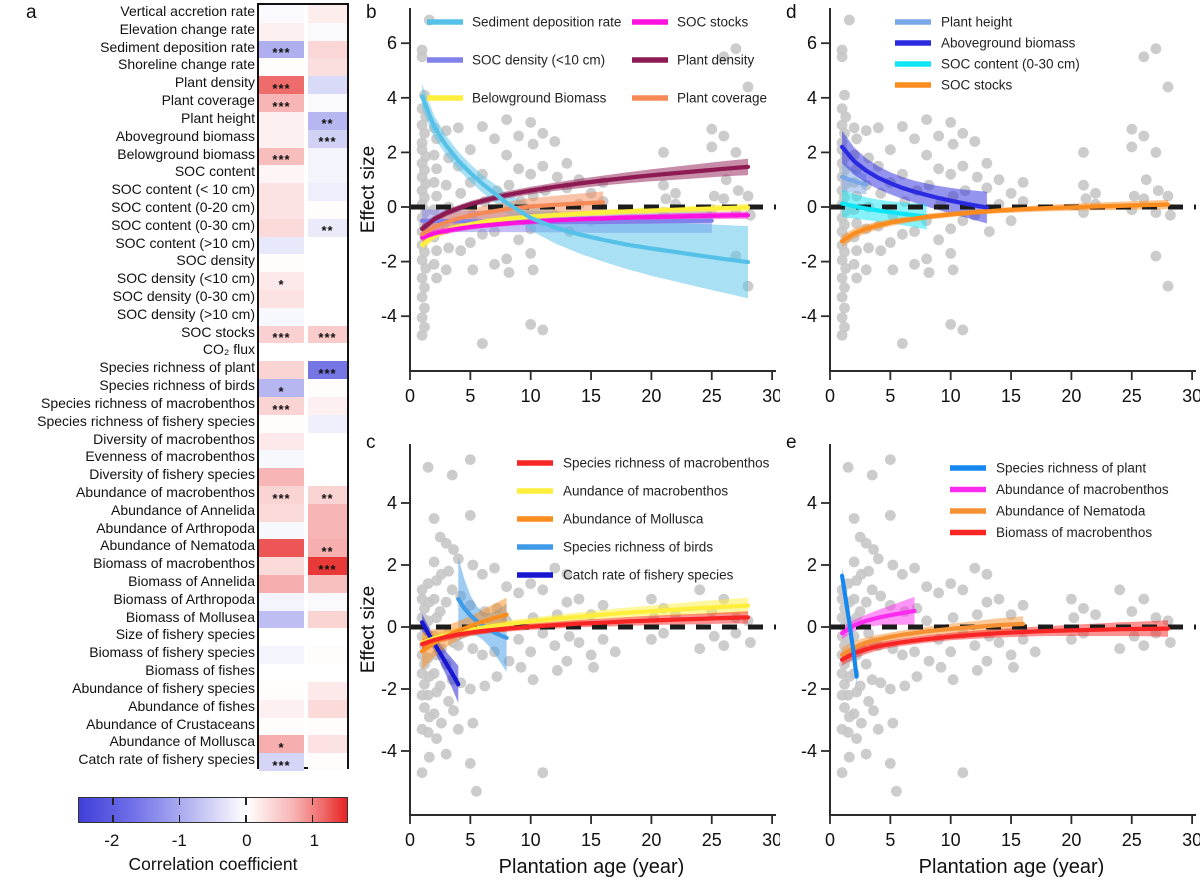  What do you see at coordinates (722, 98) in the screenshot?
I see `legend-label: Plant coverage` at bounding box center [722, 98].